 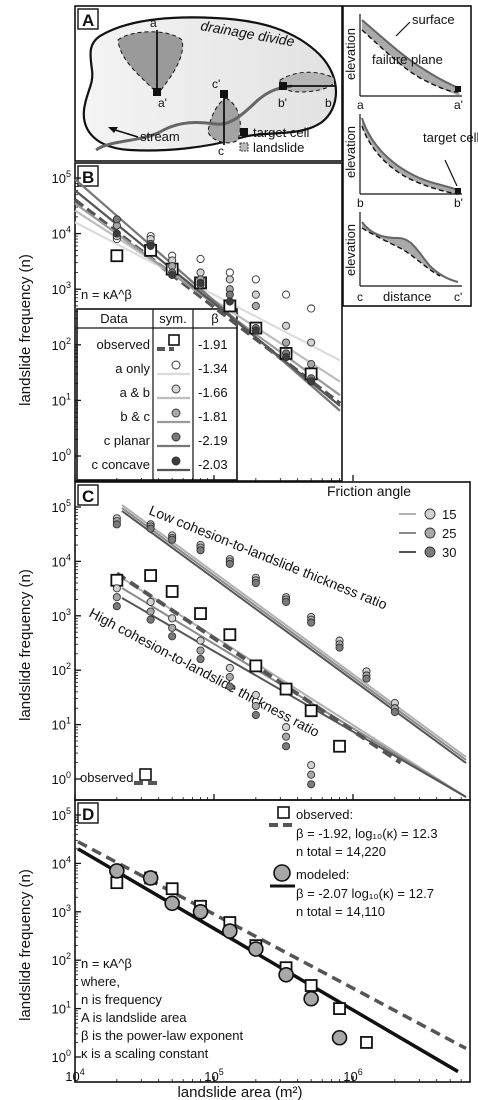 I want to click on table-header-sym: sym., so click(x=172, y=318).